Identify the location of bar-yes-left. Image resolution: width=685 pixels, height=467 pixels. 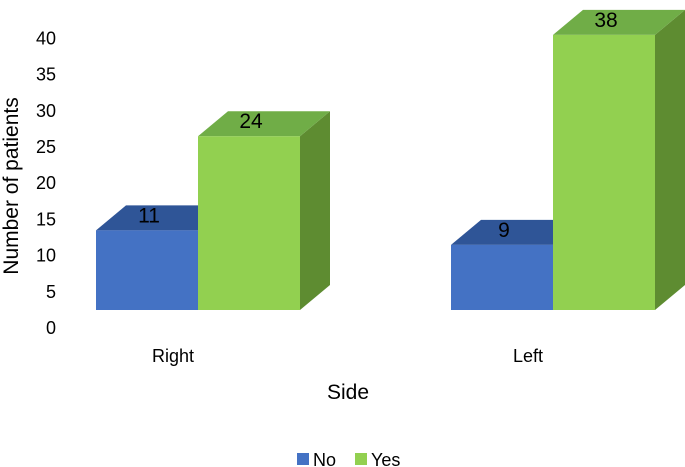
(604, 172).